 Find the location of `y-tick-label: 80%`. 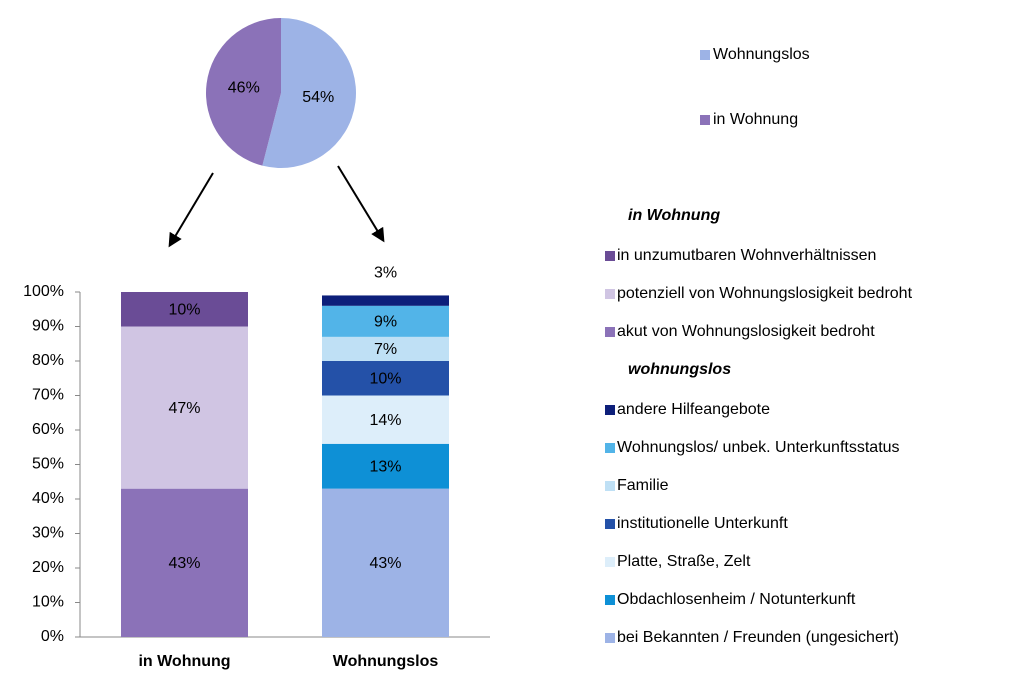

y-tick-label: 80% is located at coordinates (48, 360).